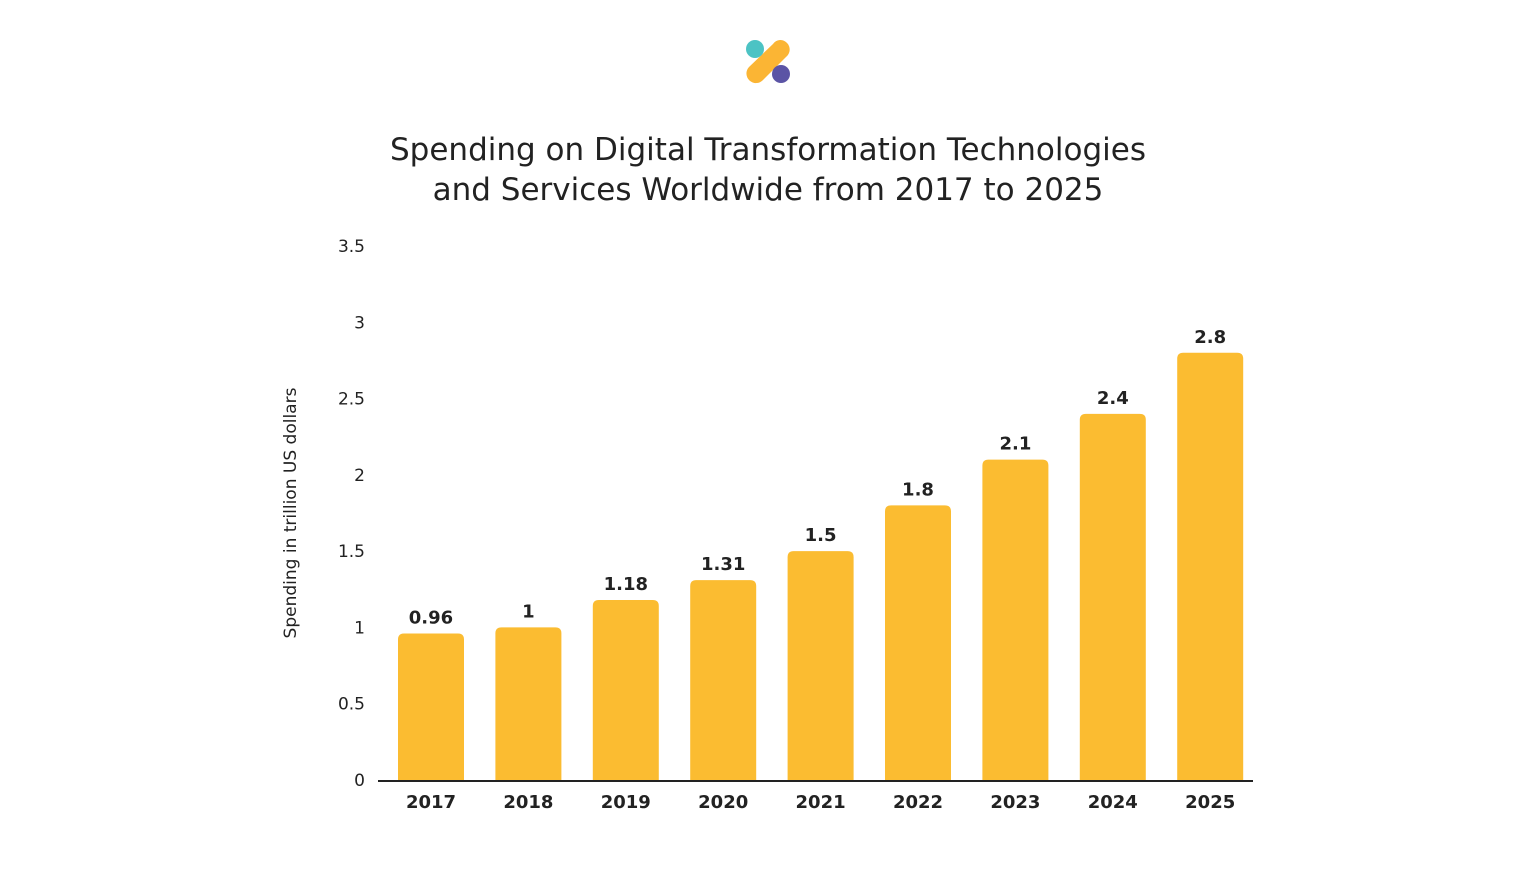 The width and height of the screenshot is (1536, 878). I want to click on bar-2025, so click(1210, 566).